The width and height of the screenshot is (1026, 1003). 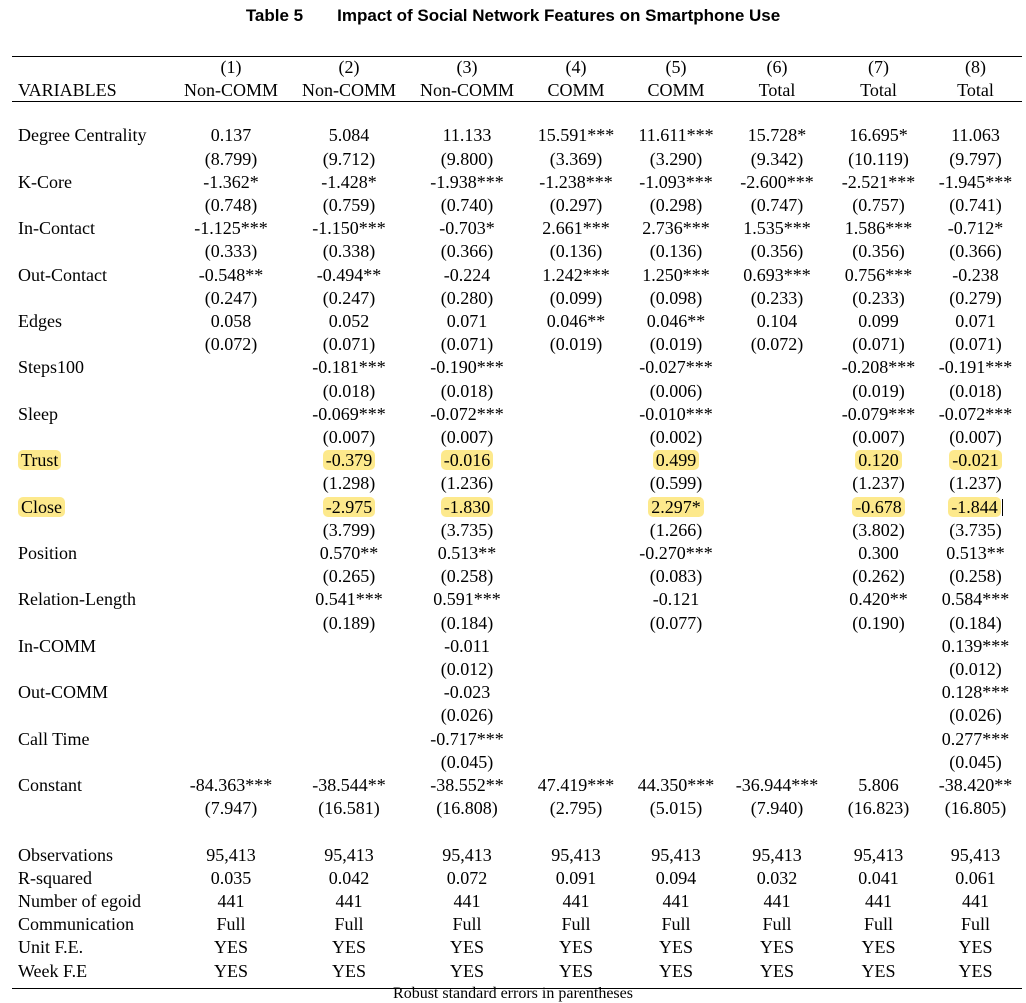 What do you see at coordinates (1002, 507) in the screenshot?
I see `text-cursor` at bounding box center [1002, 507].